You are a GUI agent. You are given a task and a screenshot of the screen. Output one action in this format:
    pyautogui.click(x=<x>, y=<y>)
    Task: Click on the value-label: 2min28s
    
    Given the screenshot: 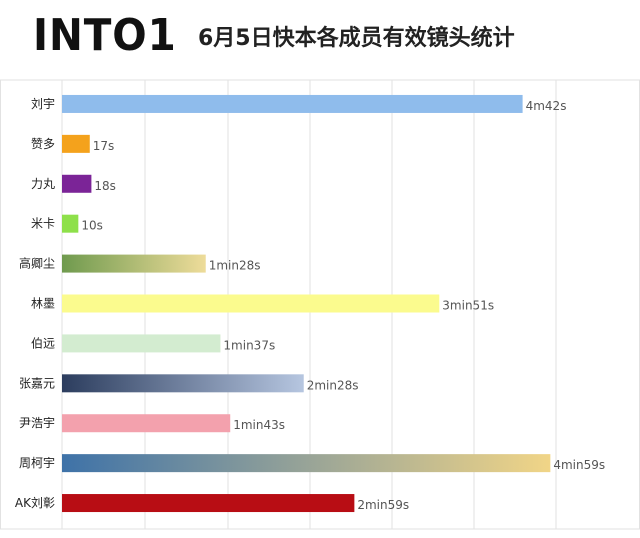 What is the action you would take?
    pyautogui.click(x=333, y=385)
    